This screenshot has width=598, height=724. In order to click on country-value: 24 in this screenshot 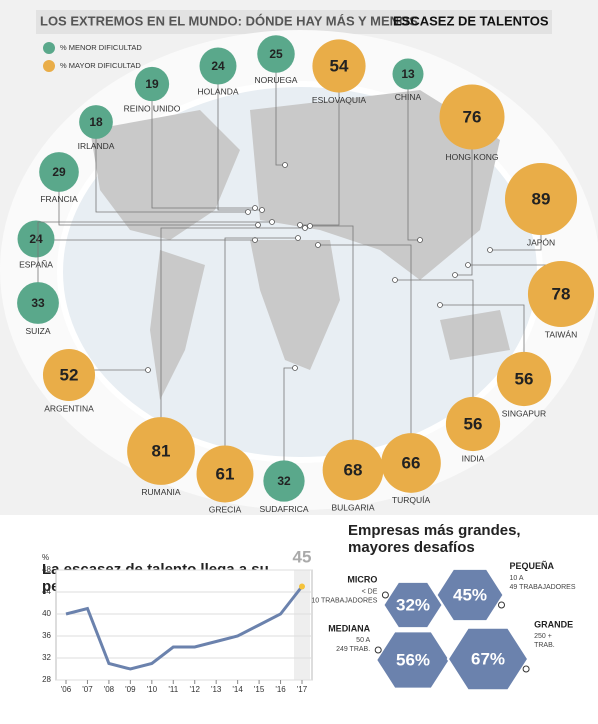, I will do `click(36, 239)`.